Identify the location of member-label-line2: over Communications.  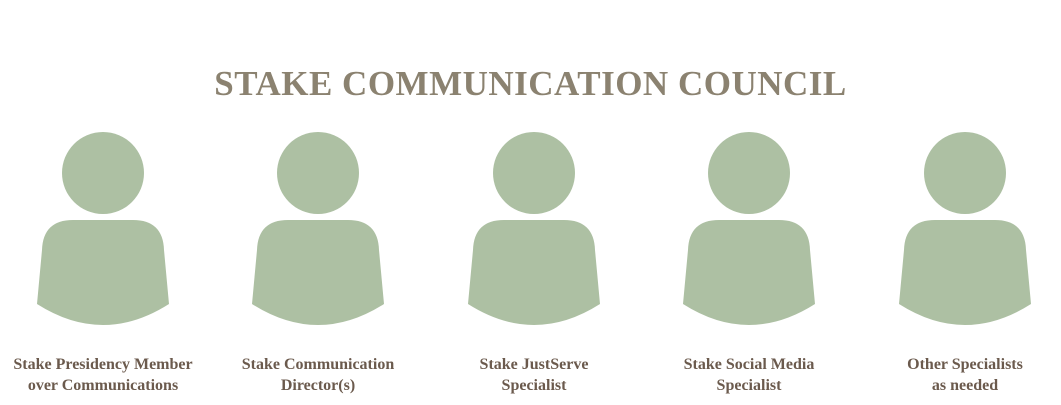
(103, 385).